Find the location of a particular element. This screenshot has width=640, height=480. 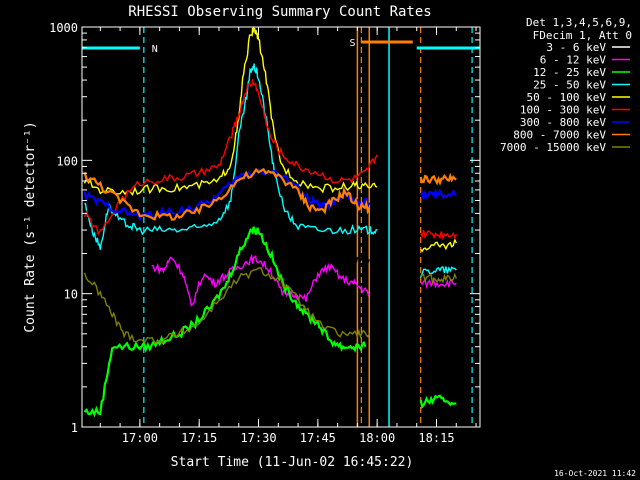

y-tick-label-0: 1 is located at coordinates (74, 428).